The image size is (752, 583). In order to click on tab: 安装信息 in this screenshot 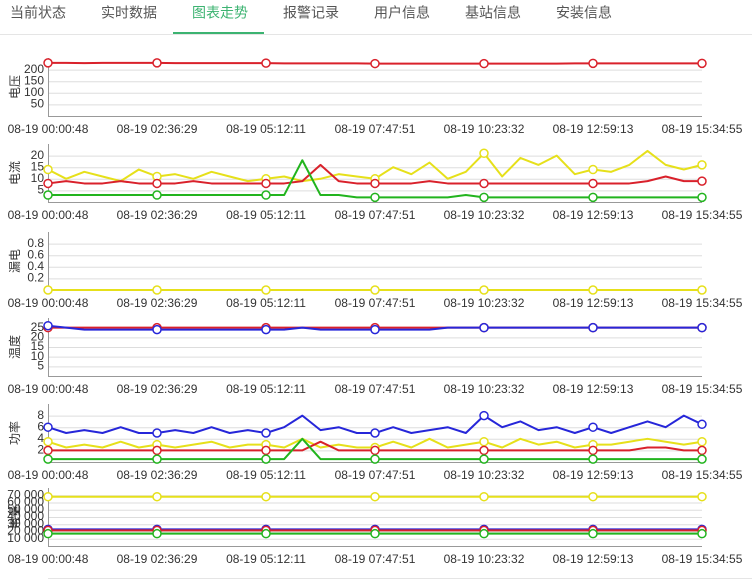, I will do `click(584, 13)`.